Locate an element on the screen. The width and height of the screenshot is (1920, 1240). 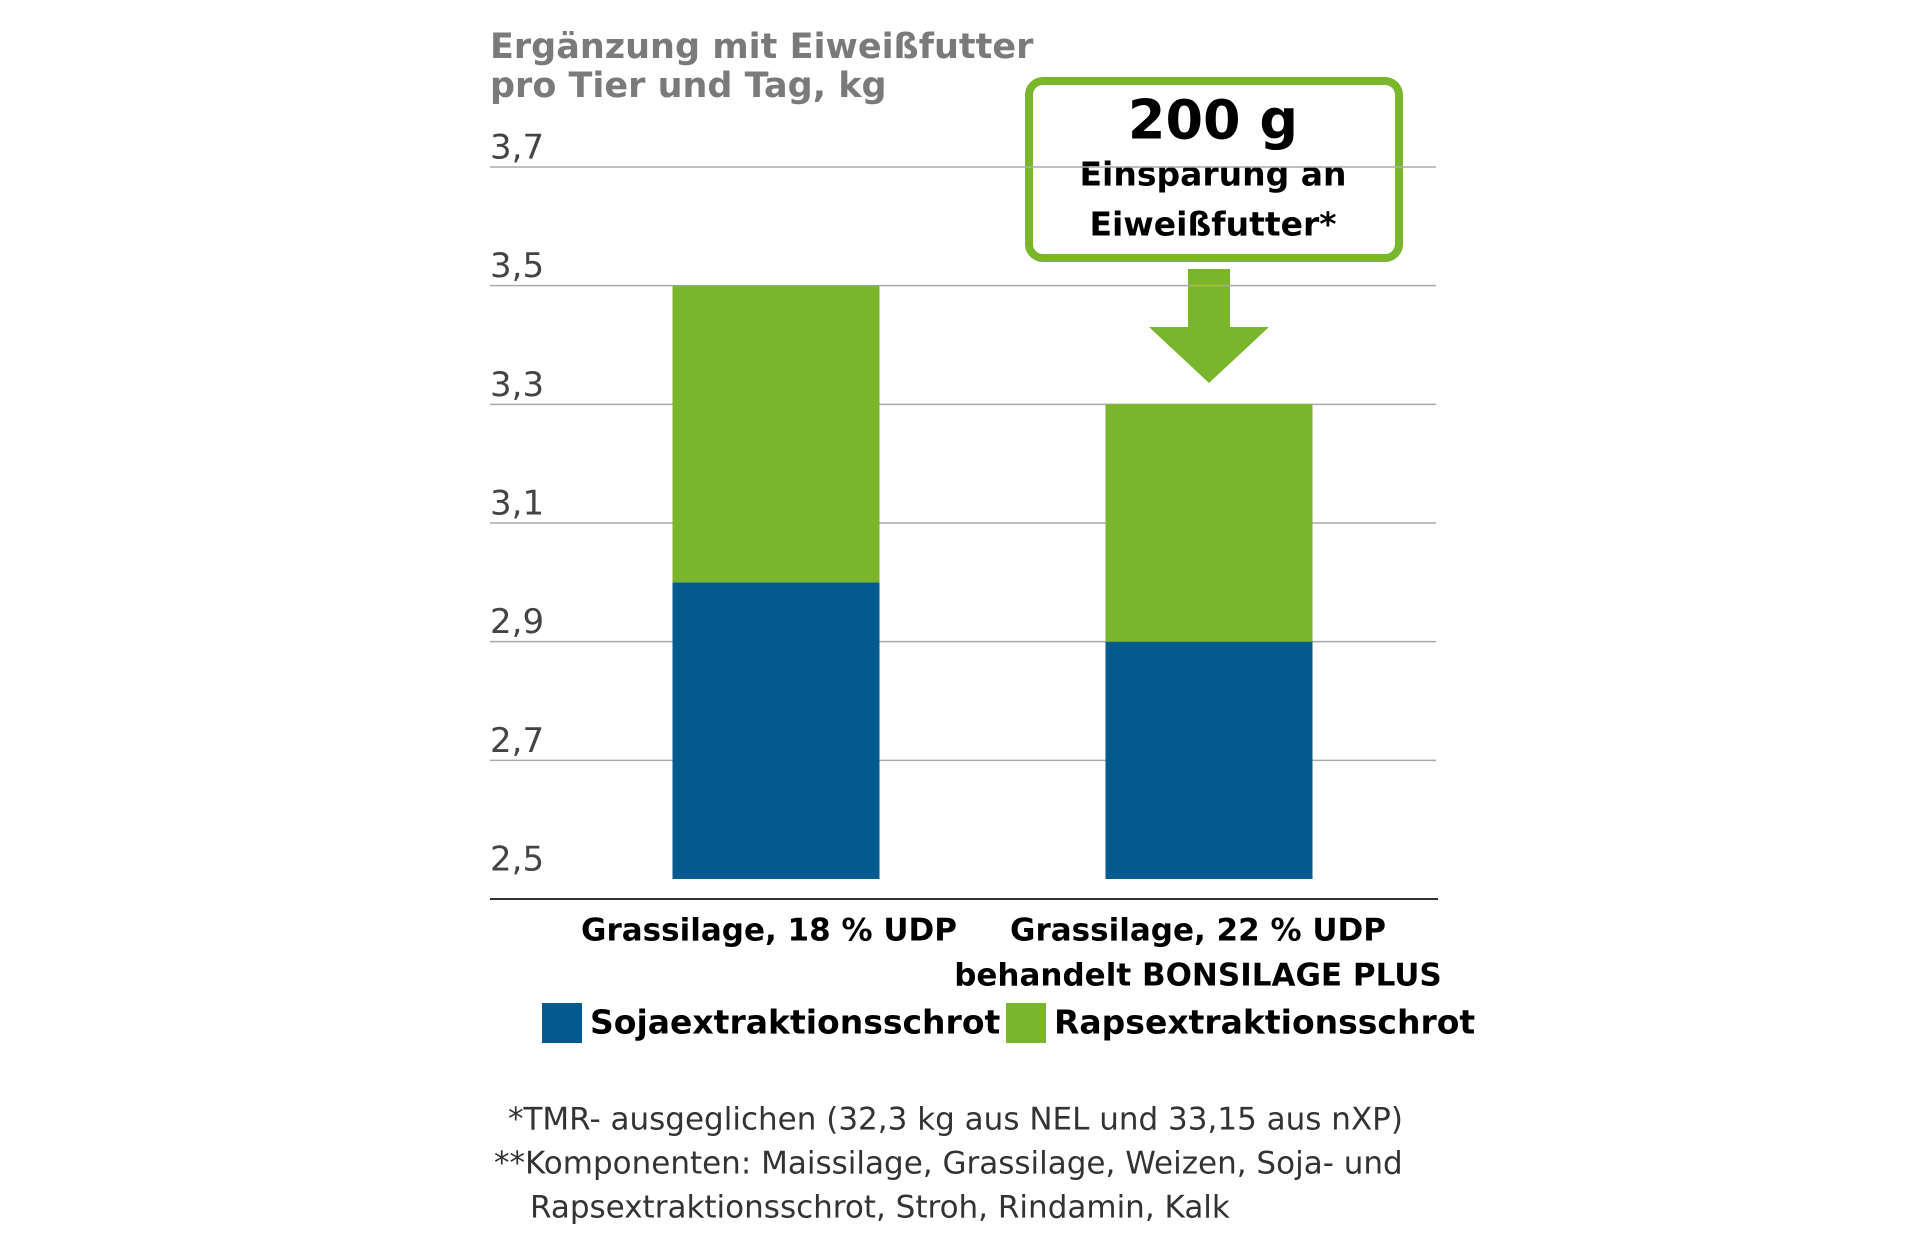
callout-value: 200 g is located at coordinates (1213, 120).